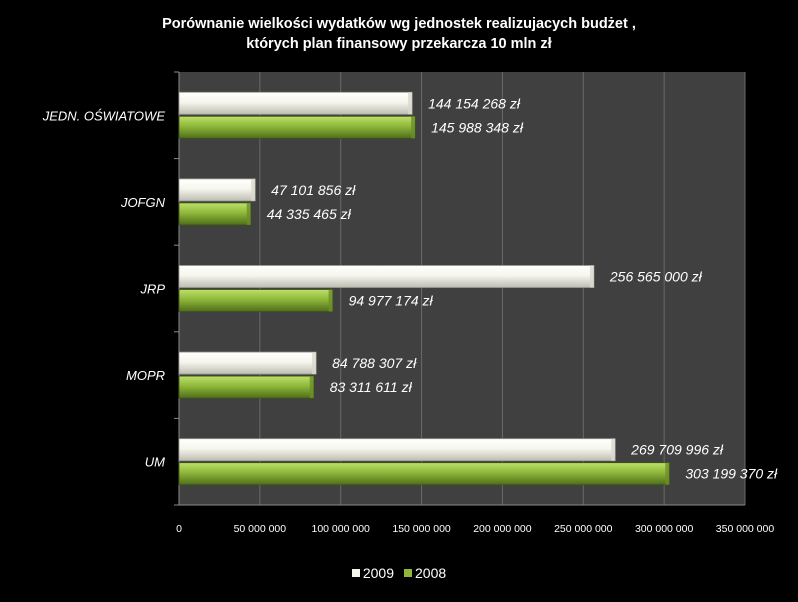 The height and width of the screenshot is (602, 798). I want to click on category-label-1: JOFGN, so click(143, 202).